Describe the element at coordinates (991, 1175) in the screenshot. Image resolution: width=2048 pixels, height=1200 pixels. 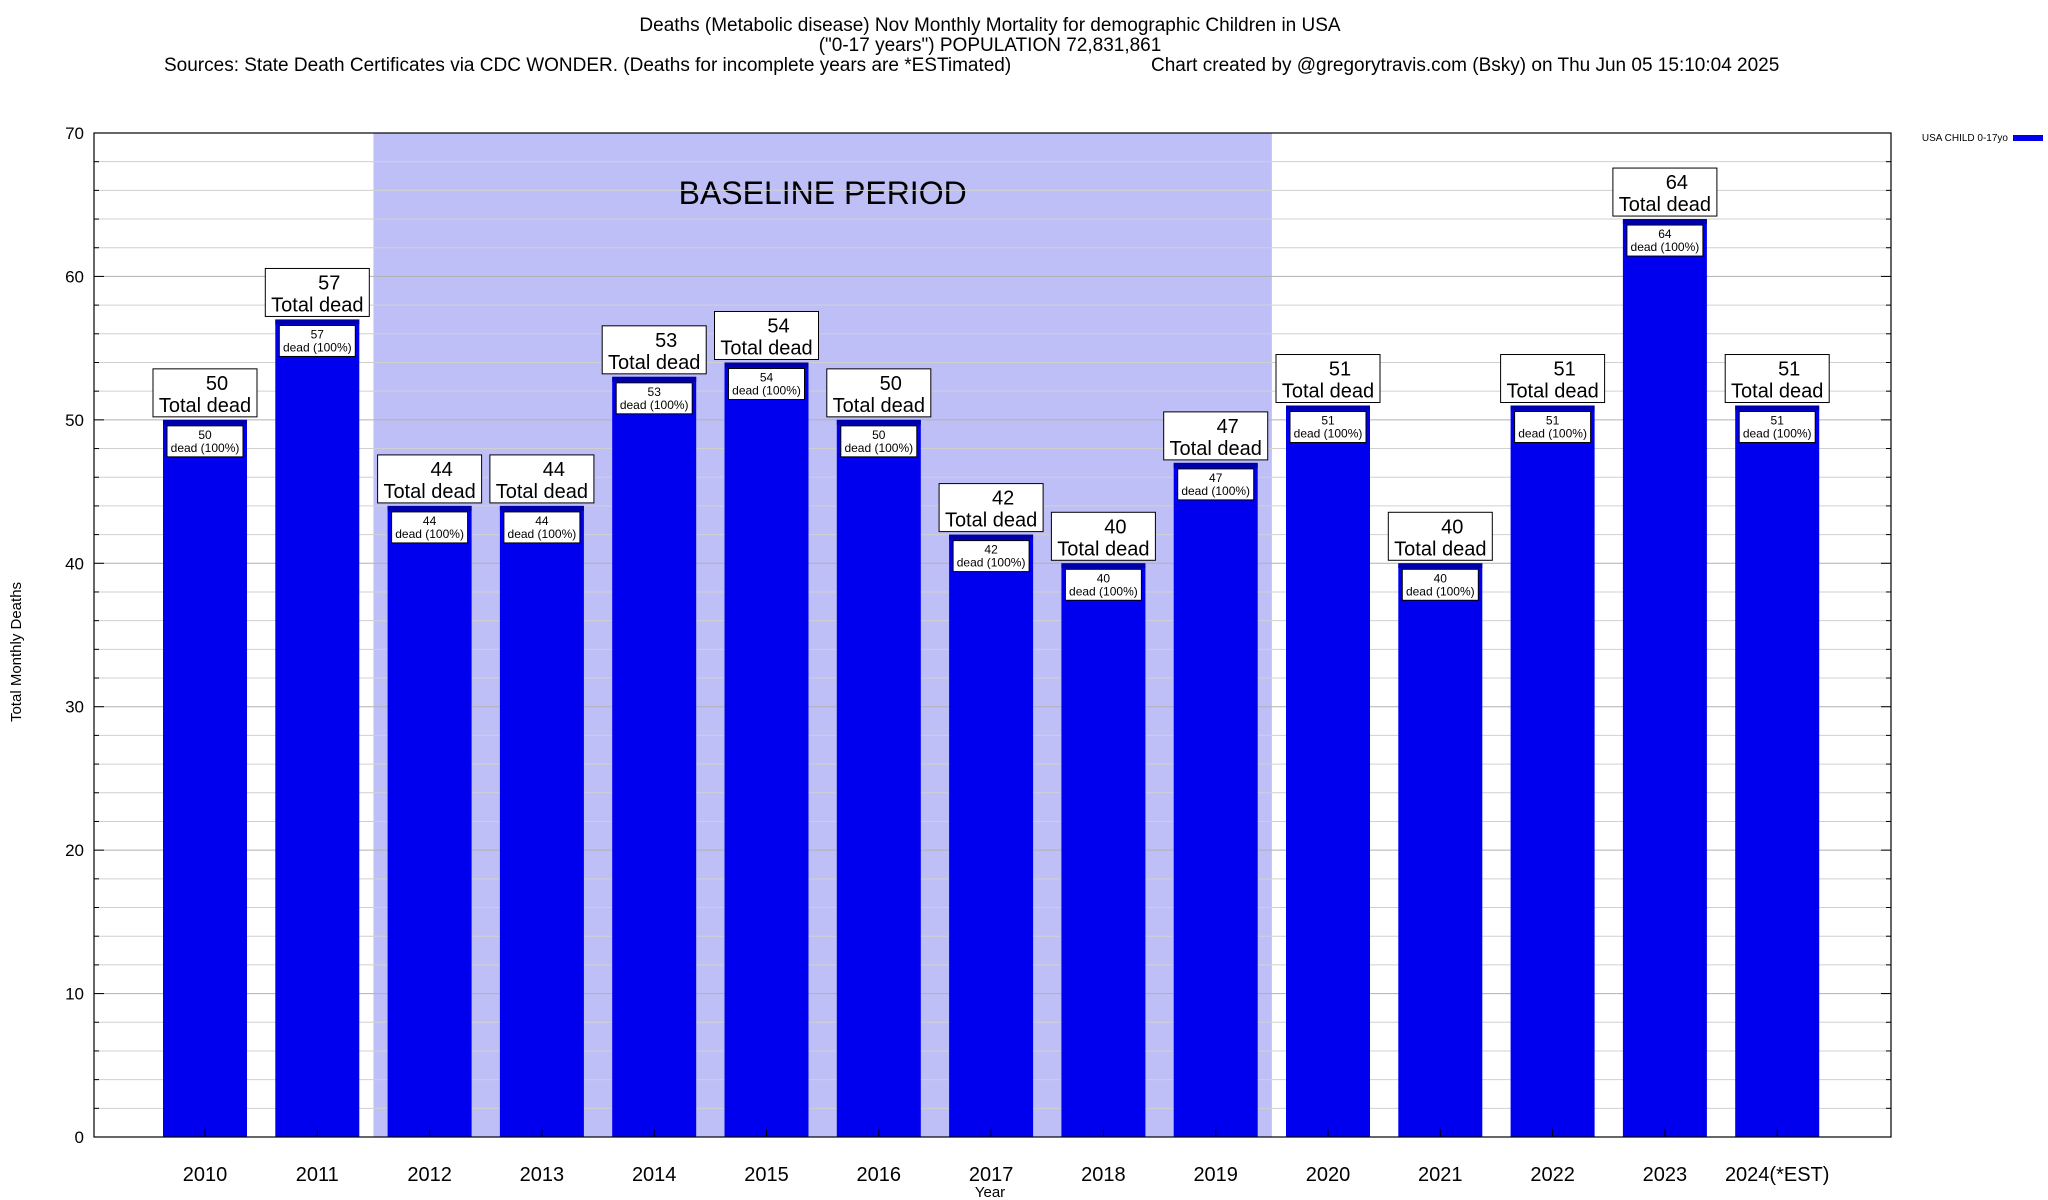
I see `x-tick-label: 2017` at that location.